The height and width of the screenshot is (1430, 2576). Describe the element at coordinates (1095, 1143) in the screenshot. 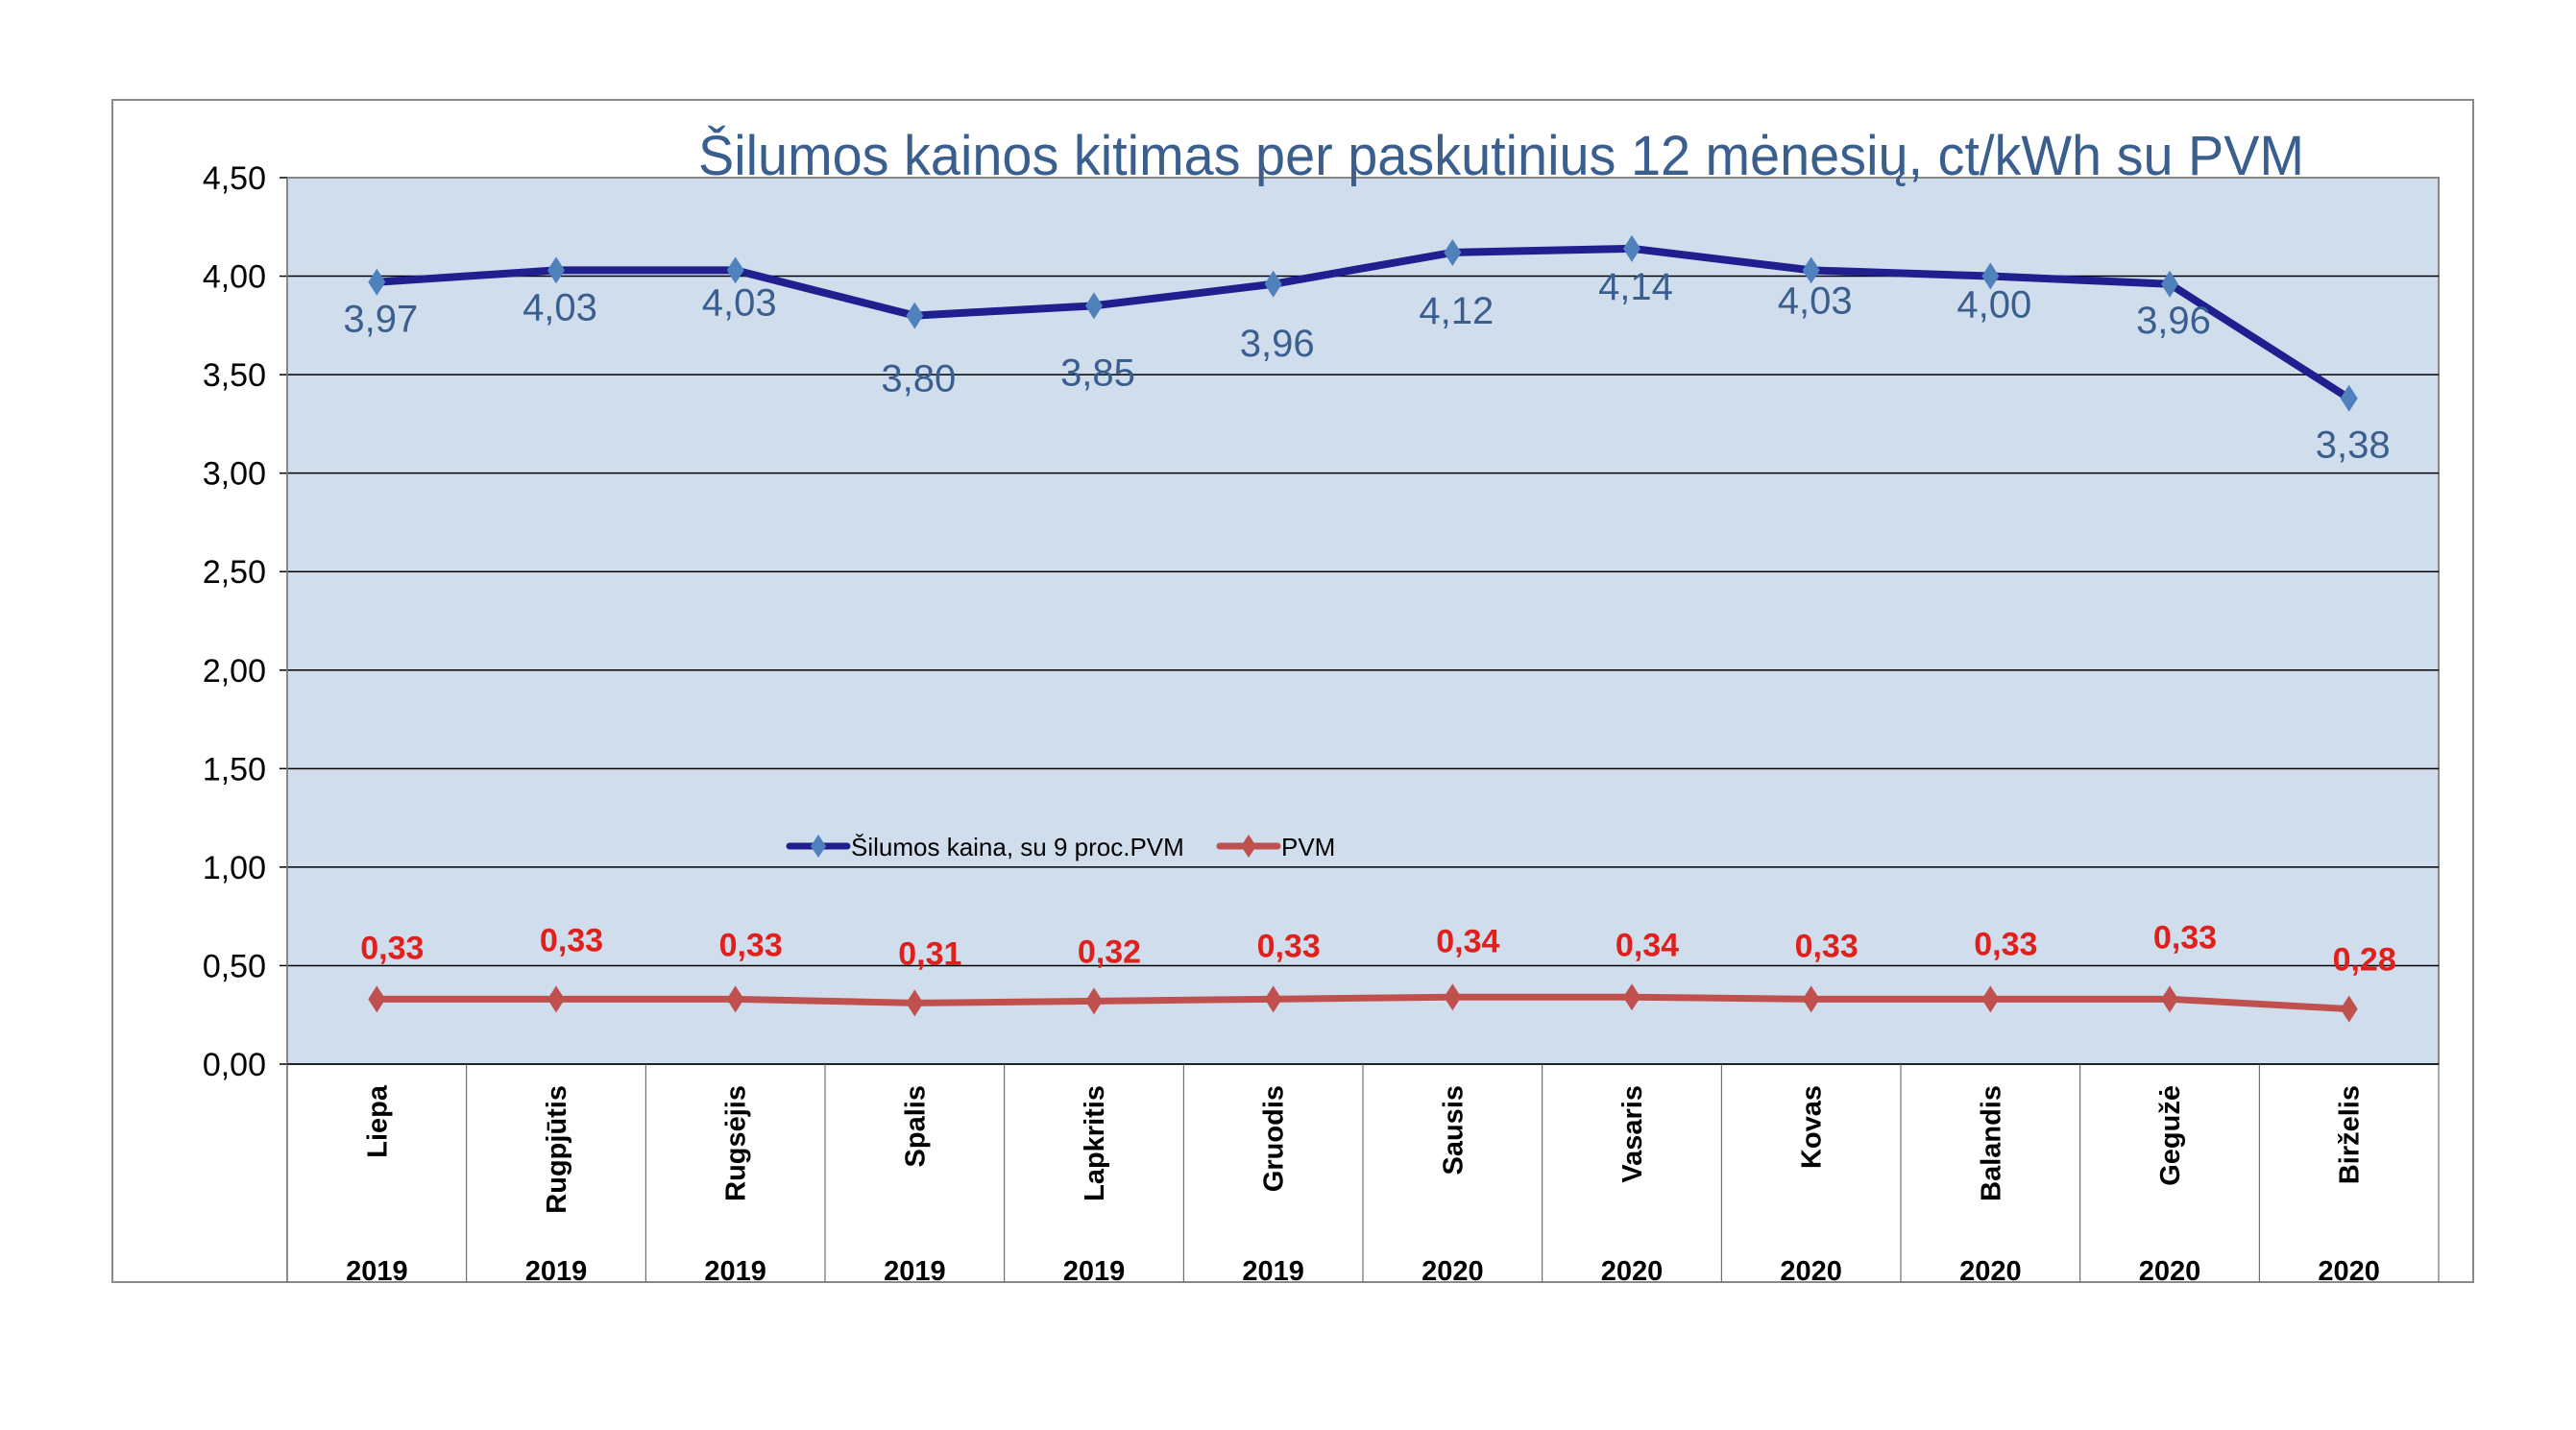

I see `x-category-label: Lapkritis` at that location.